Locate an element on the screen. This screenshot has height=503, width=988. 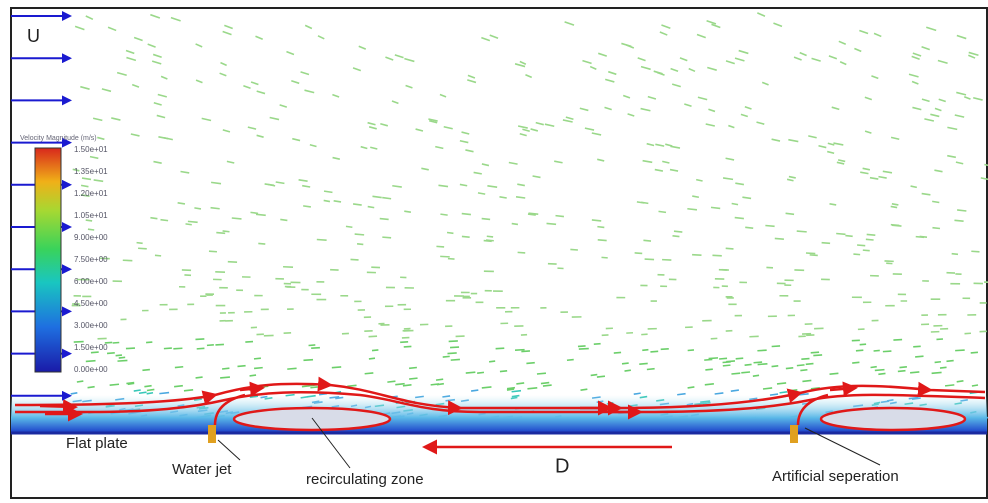
separation-nozzle is located at coordinates (794, 434).